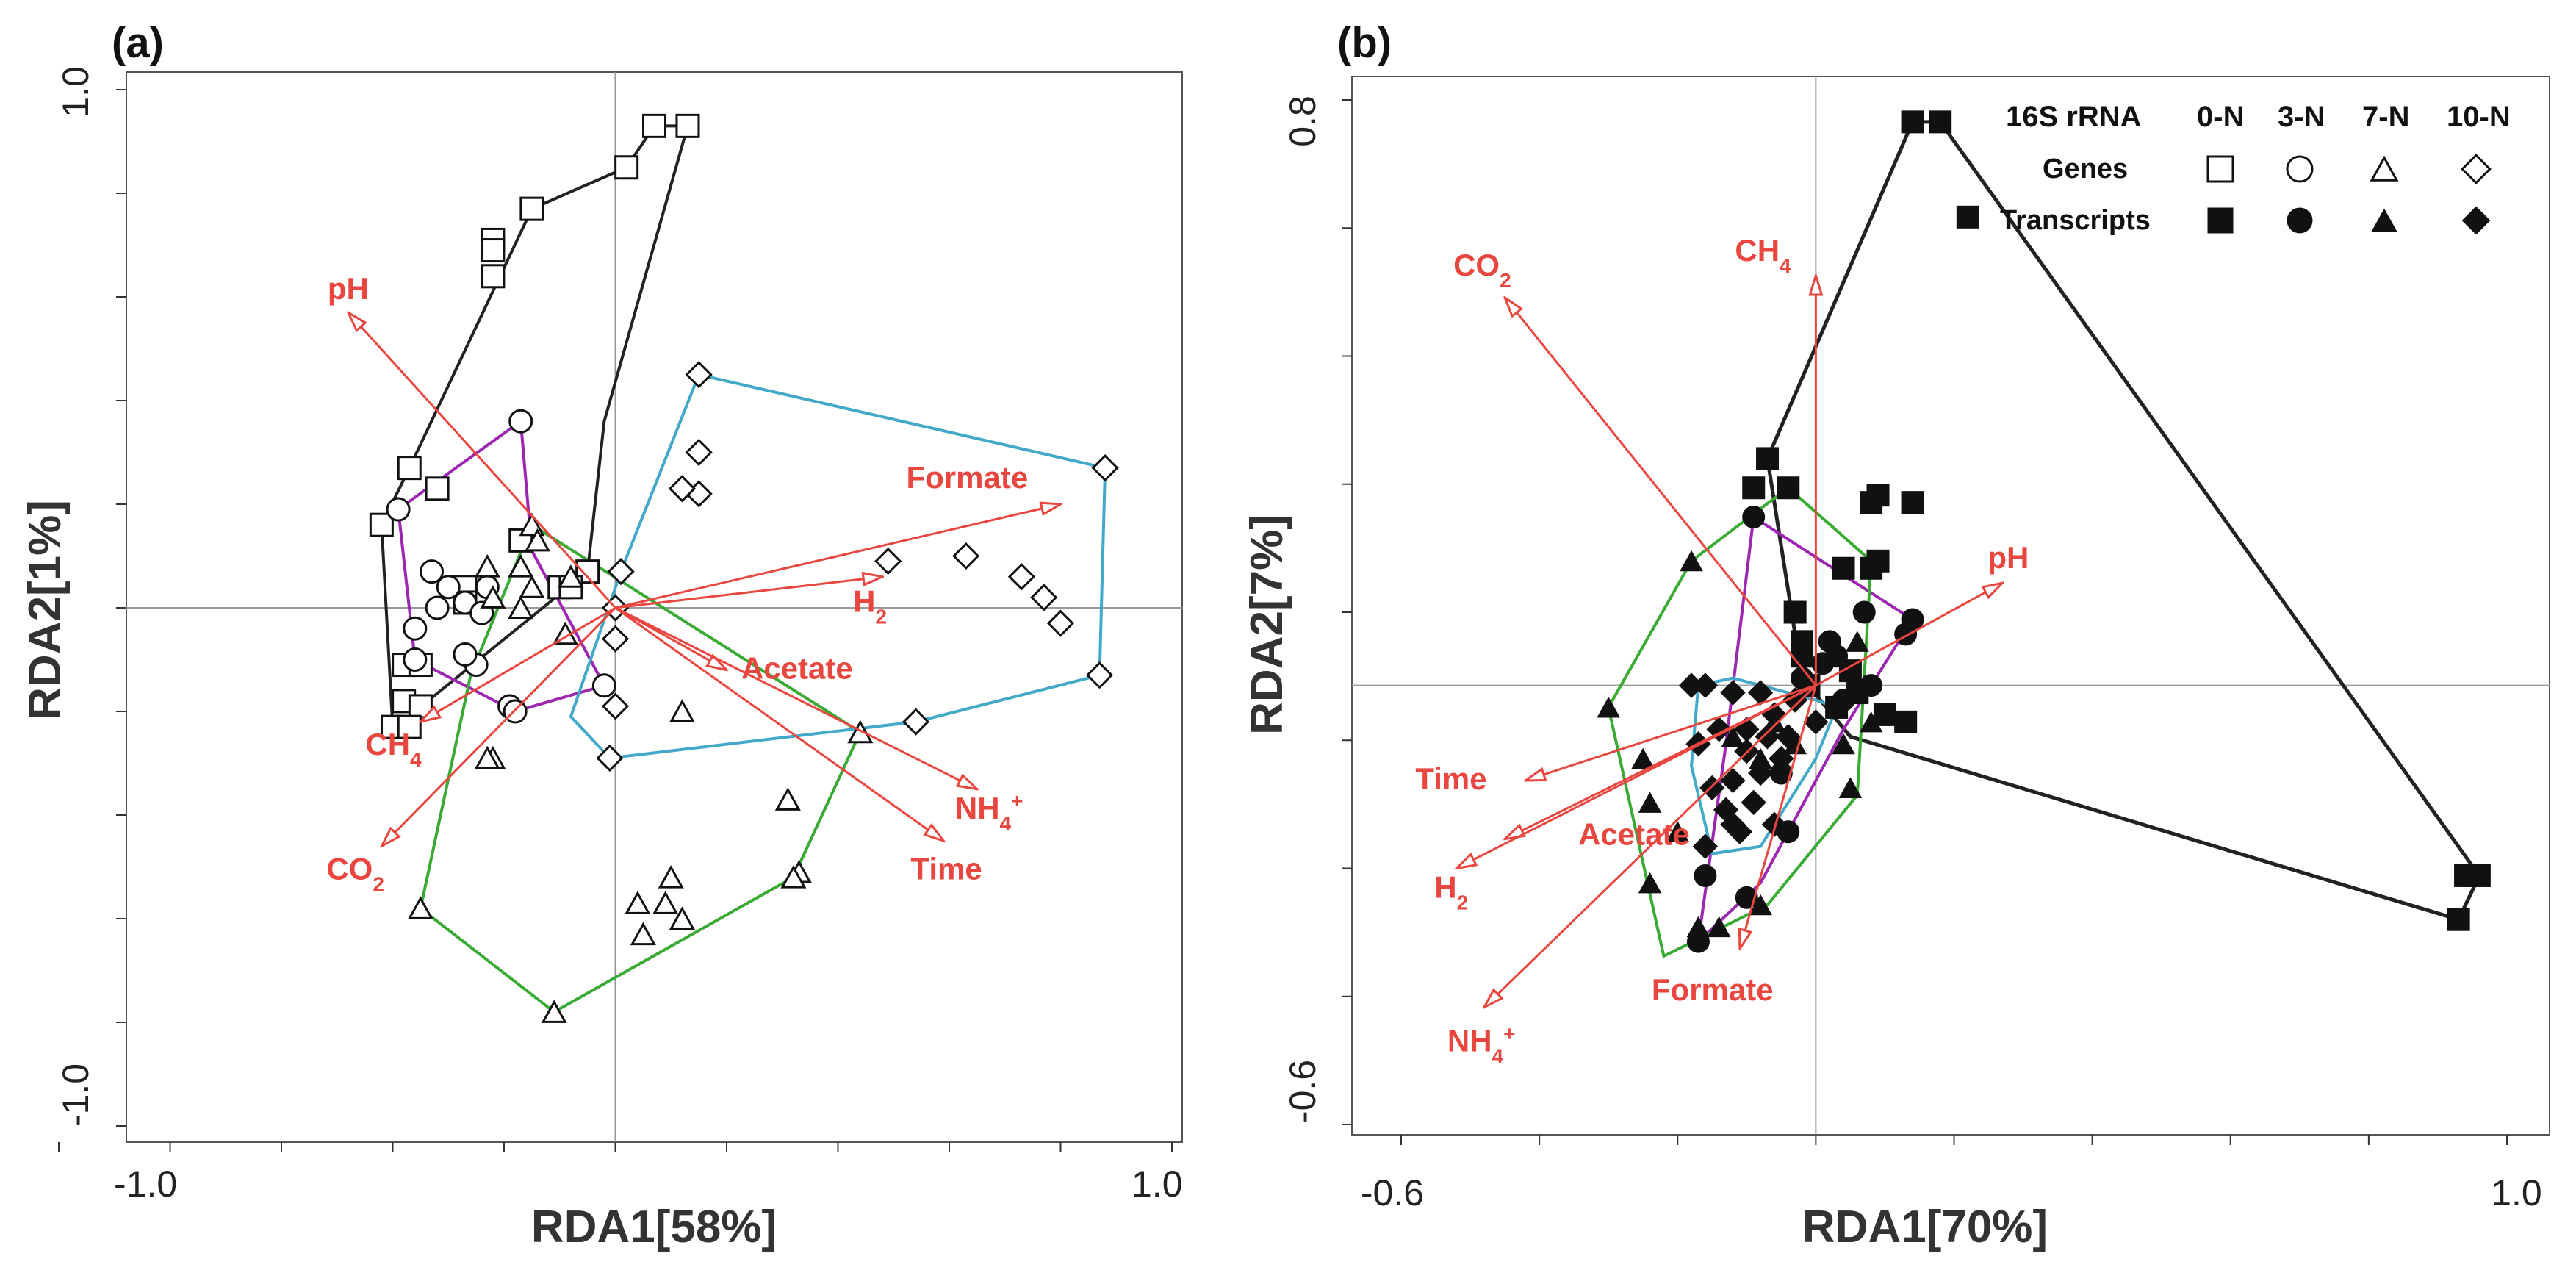 This screenshot has height=1270, width=2576. Describe the element at coordinates (145, 1184) in the screenshot. I see `panel-a-x-tick-min: -1.0` at that location.